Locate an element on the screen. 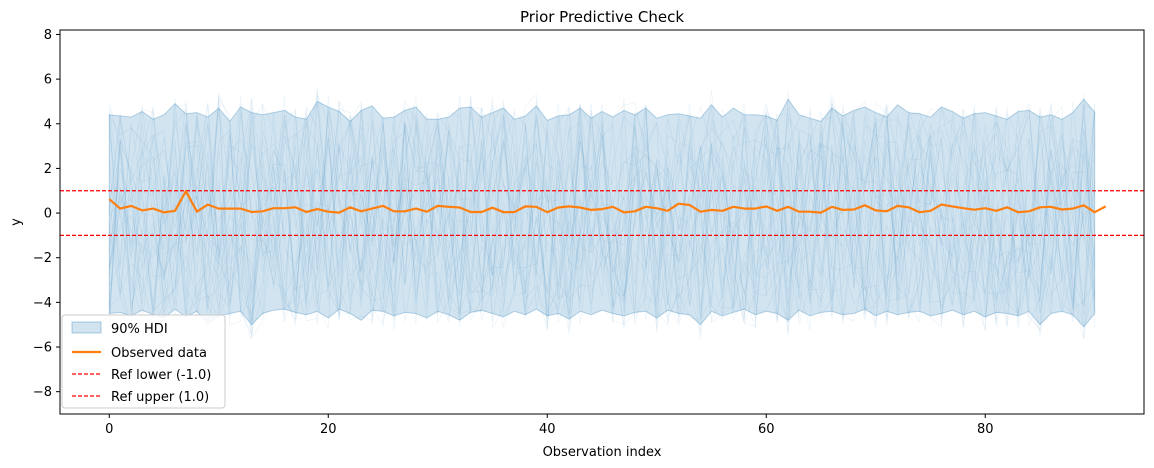 This screenshot has width=1154, height=468. chart-title: Prior Predictive Check is located at coordinates (602, 17).